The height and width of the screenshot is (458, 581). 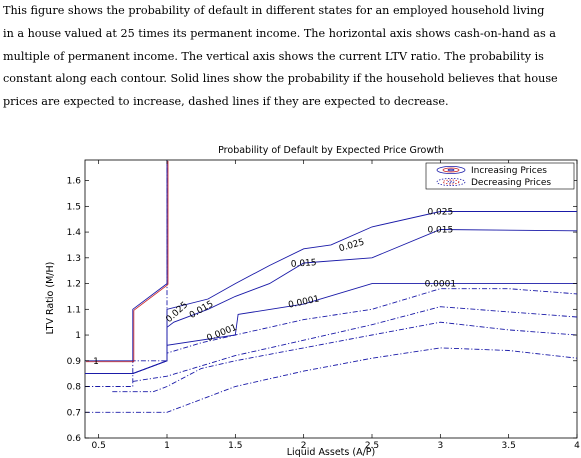 I want to click on y-tick-label: 1.4, so click(x=74, y=233).